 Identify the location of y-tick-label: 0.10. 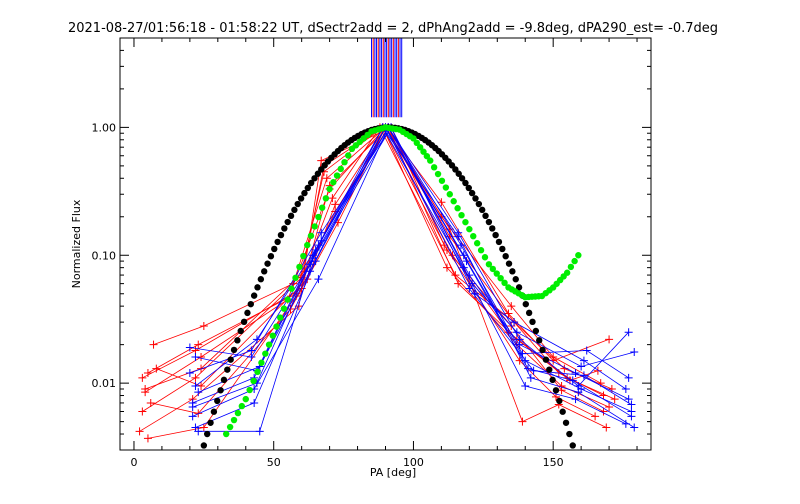
(104, 255).